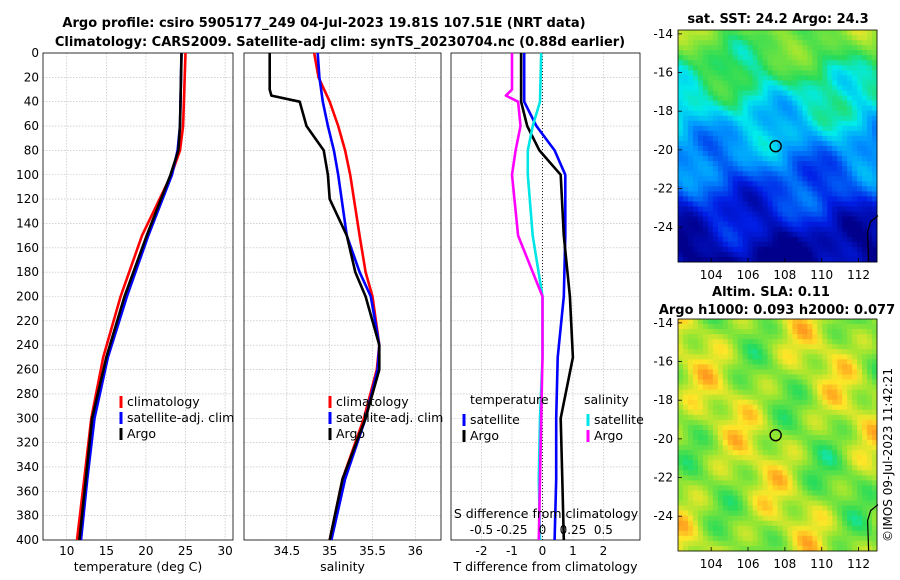 The width and height of the screenshot is (900, 580). What do you see at coordinates (31, 77) in the screenshot?
I see `depth-tick-label: 20` at bounding box center [31, 77].